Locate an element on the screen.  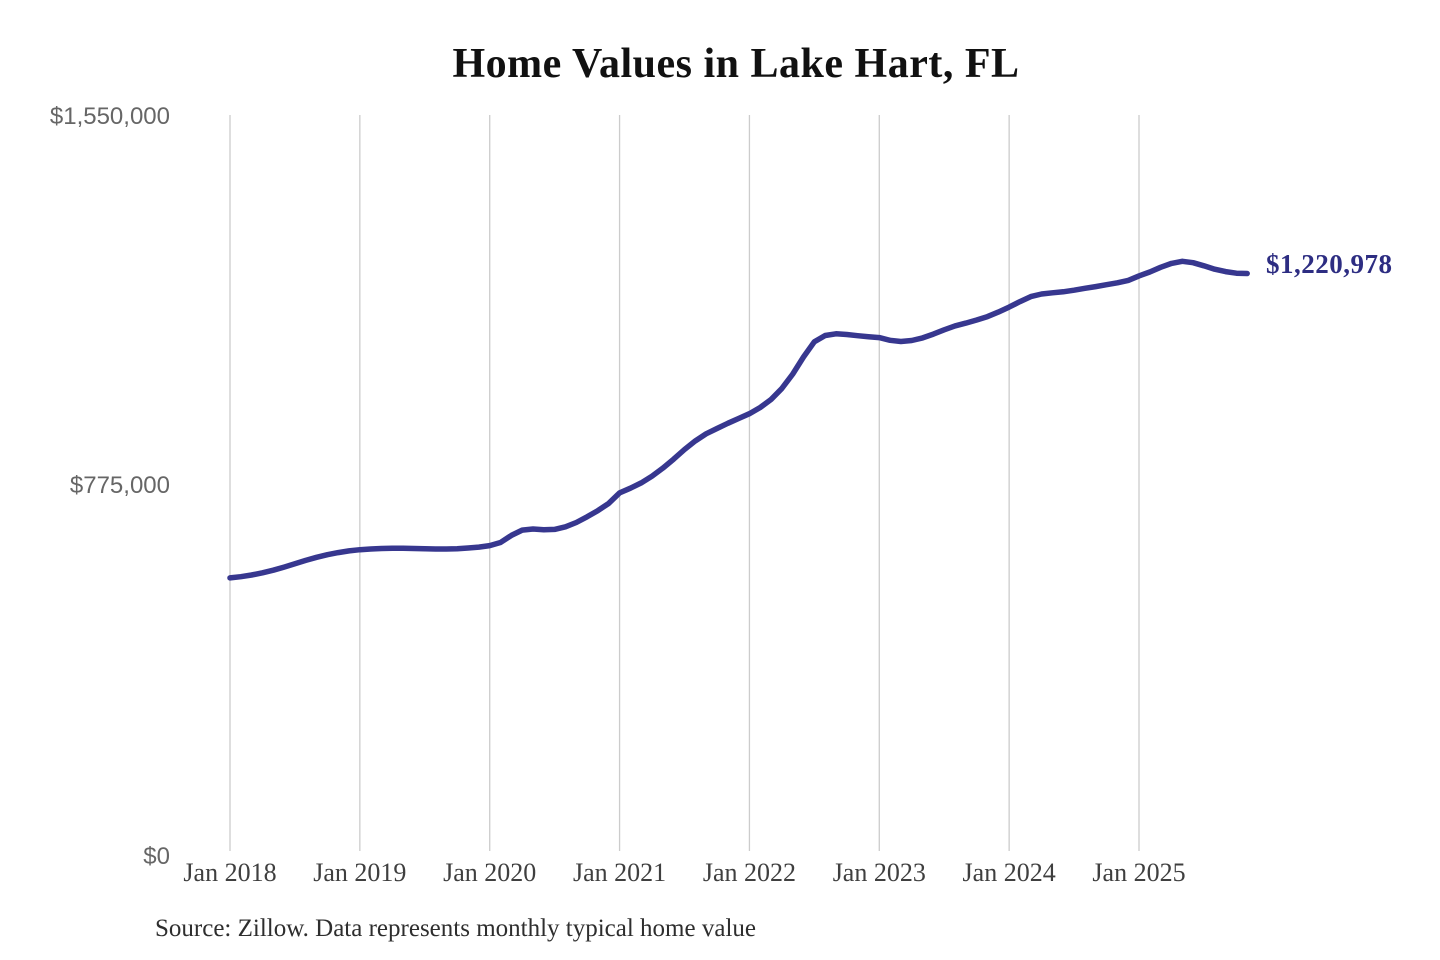
x-axis-tick-label: Jan 2019 is located at coordinates (359, 872).